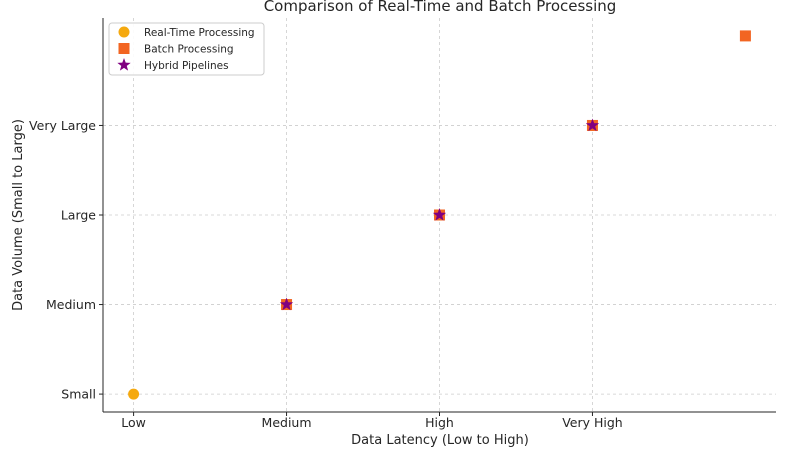  I want to click on legend-box, so click(186, 49).